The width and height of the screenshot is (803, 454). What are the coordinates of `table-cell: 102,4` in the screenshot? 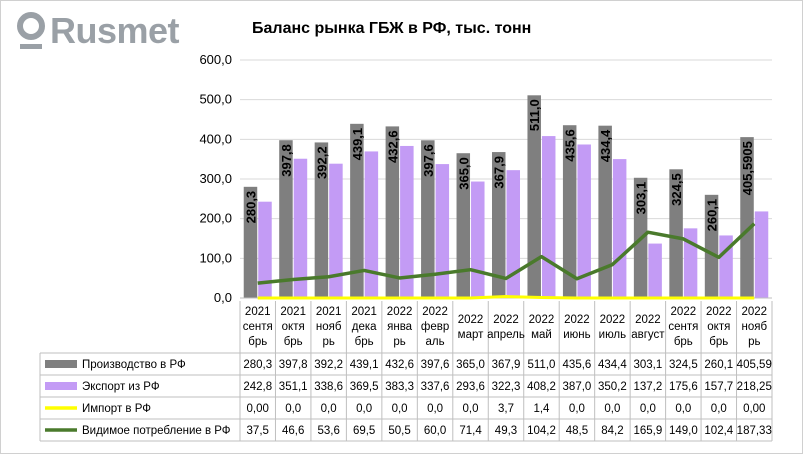 It's located at (718, 431).